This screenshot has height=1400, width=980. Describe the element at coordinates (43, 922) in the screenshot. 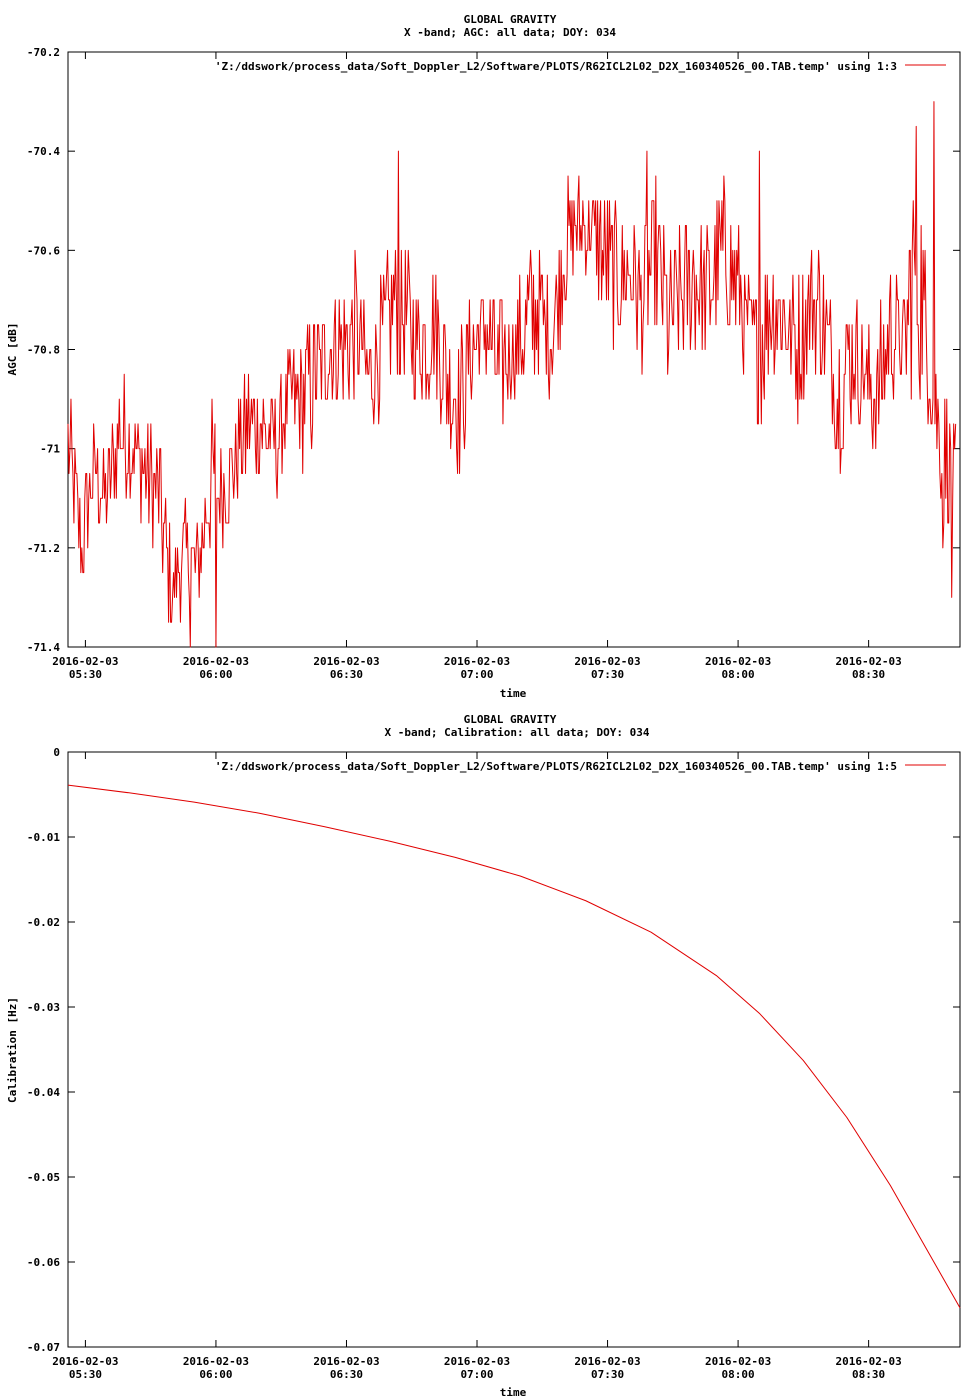

I see `y-tick-label: -0.02` at that location.